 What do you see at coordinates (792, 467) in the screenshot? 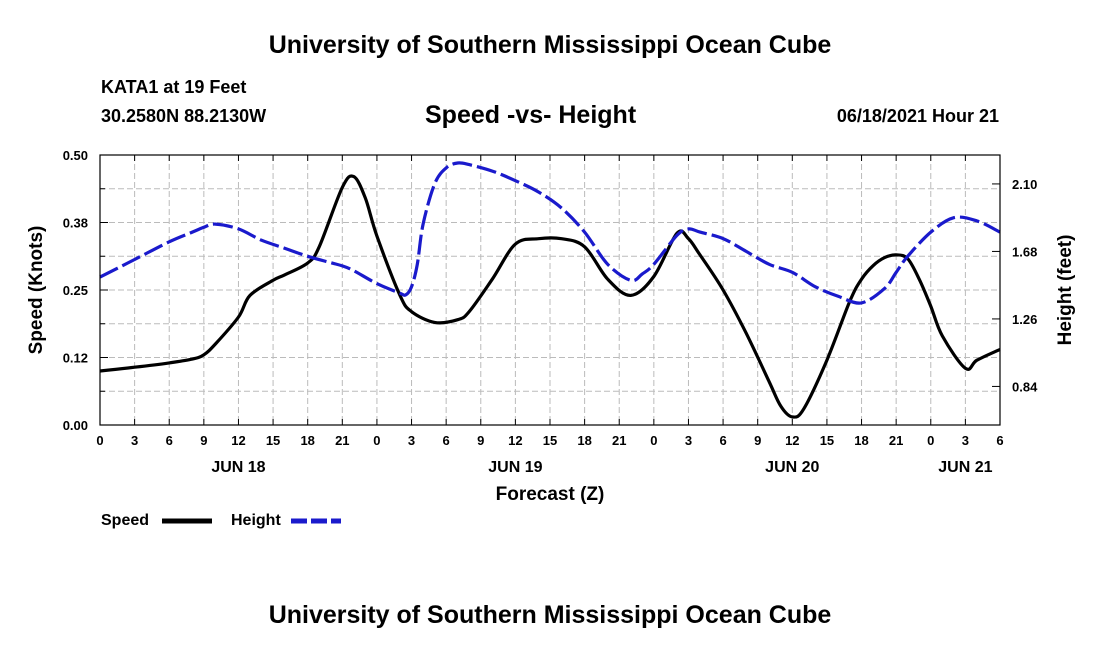
I see `day-label: JUN 20` at bounding box center [792, 467].